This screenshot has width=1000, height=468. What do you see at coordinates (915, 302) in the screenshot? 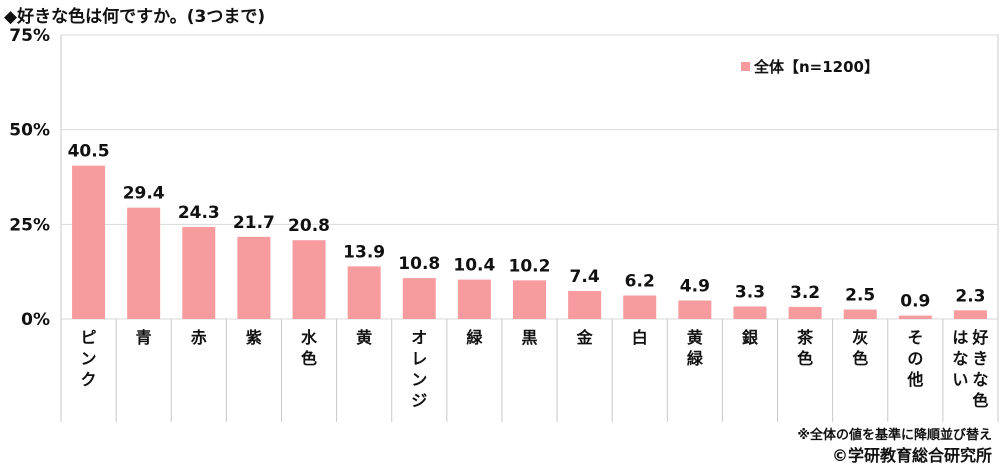
I see `value-label: 0.9` at bounding box center [915, 302].